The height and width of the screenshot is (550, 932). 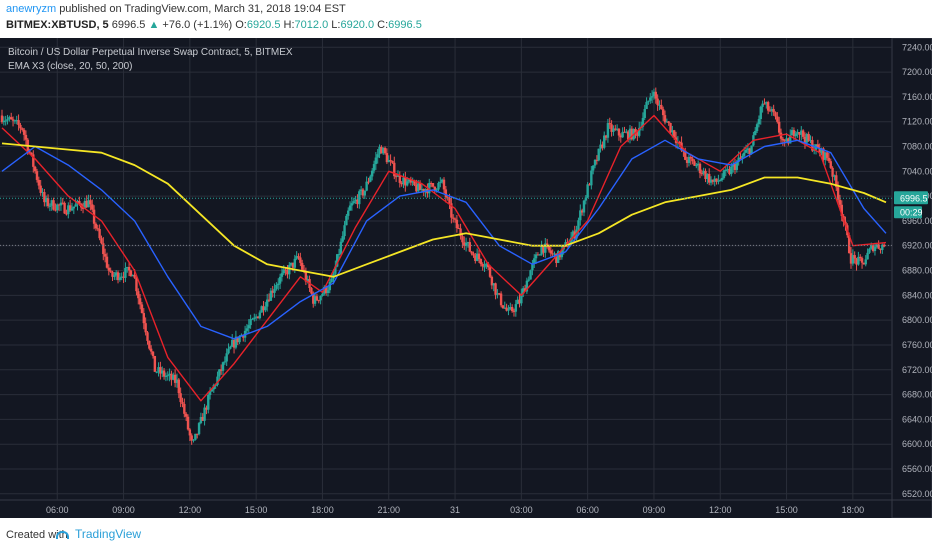 What do you see at coordinates (911, 278) in the screenshot?
I see `price-axis` at bounding box center [911, 278].